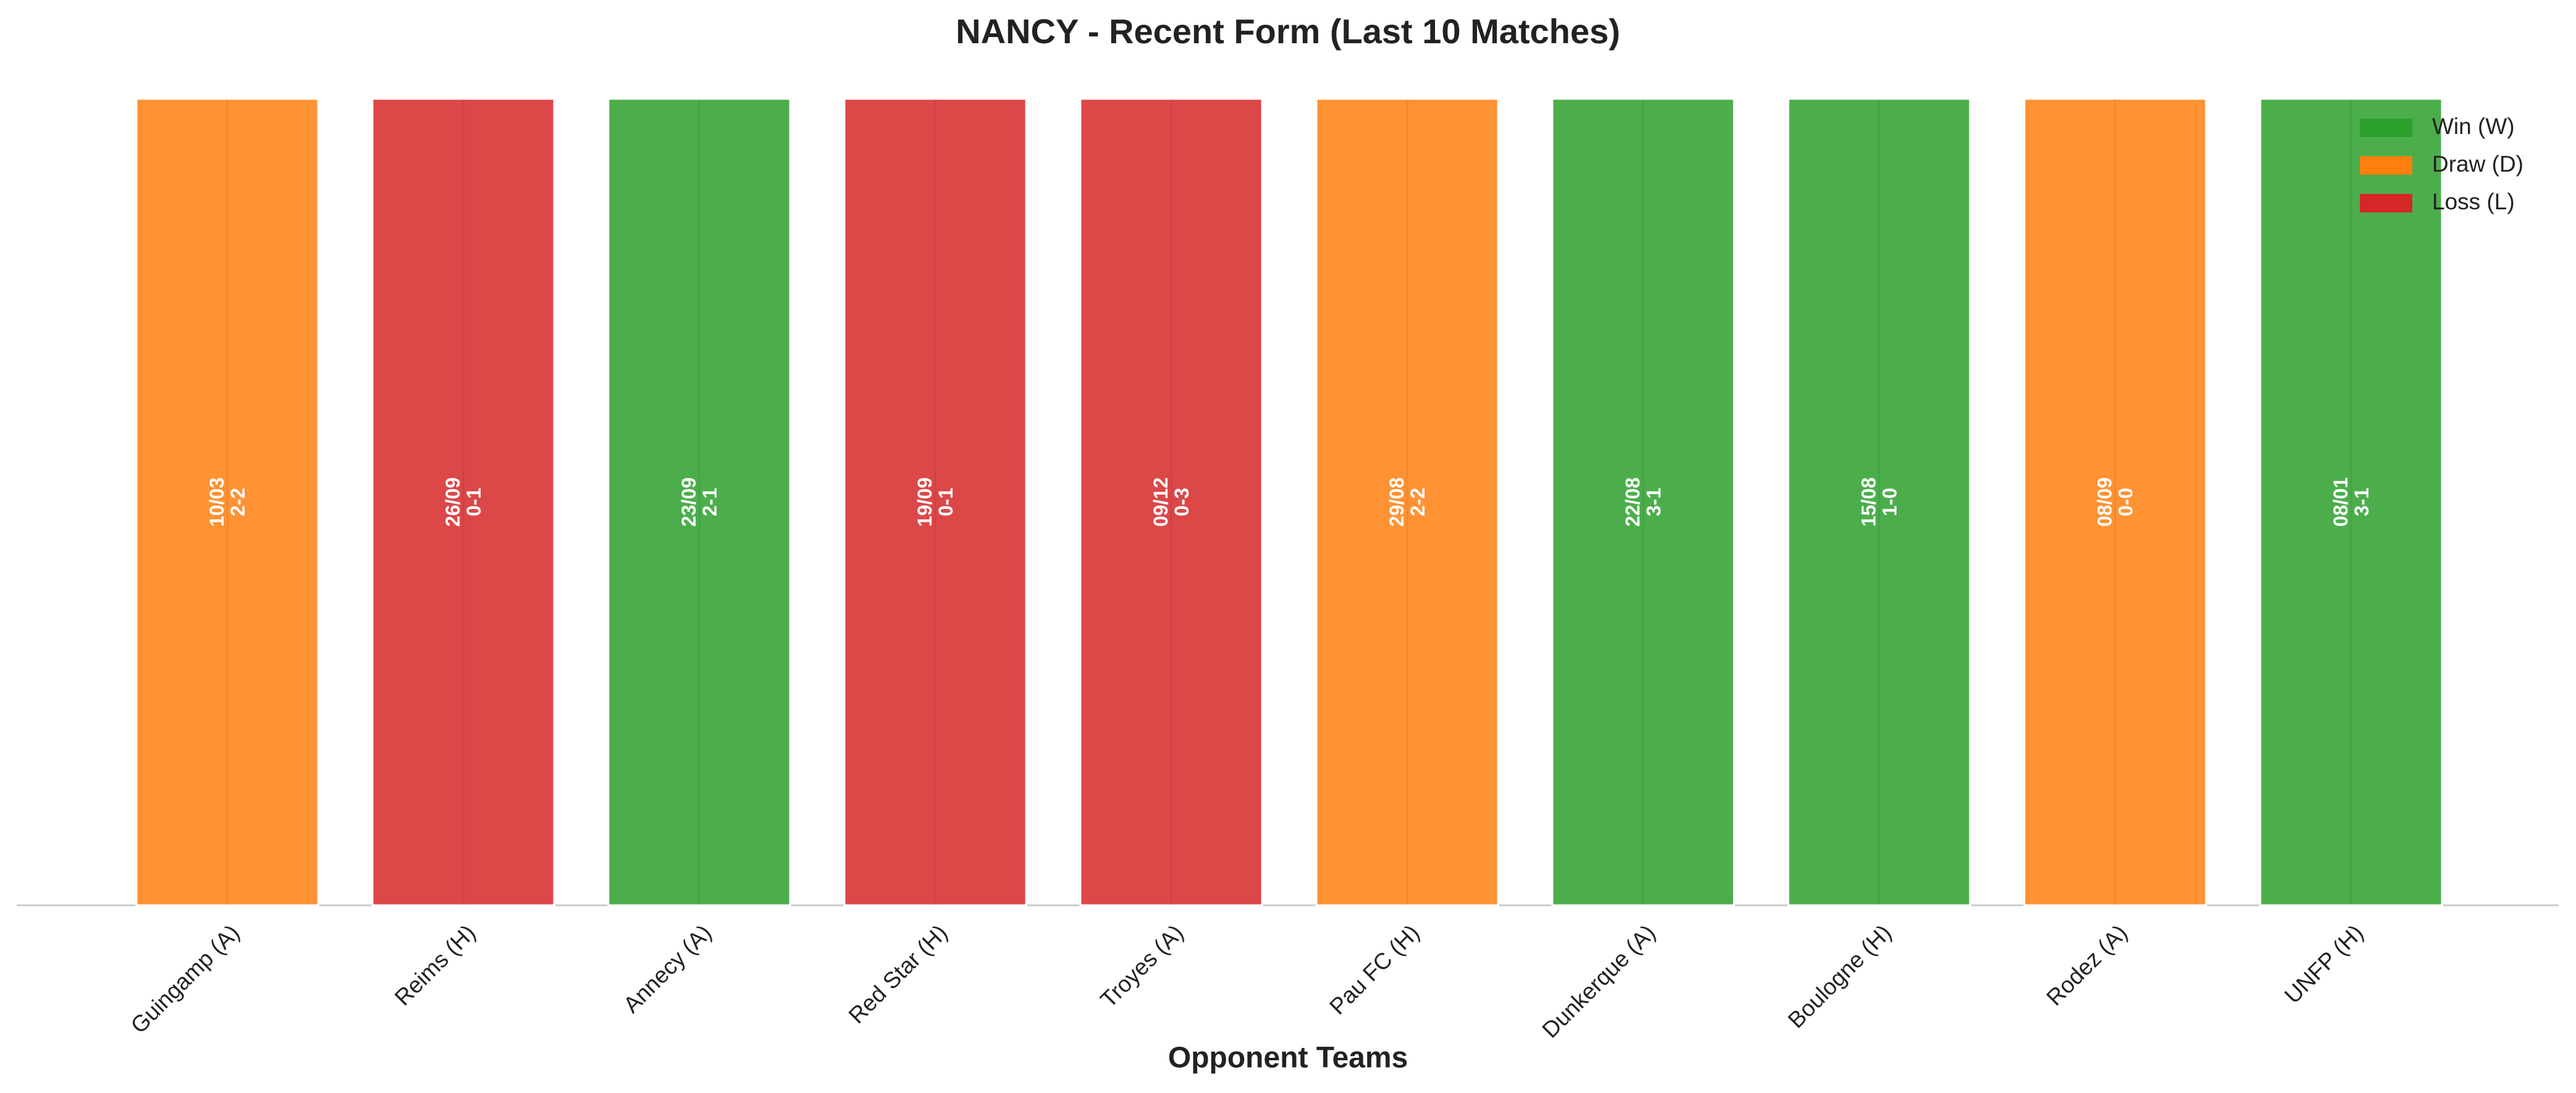 The width and height of the screenshot is (2576, 1093). Describe the element at coordinates (1397, 502) in the screenshot. I see `bar-label-date: 29/08` at that location.